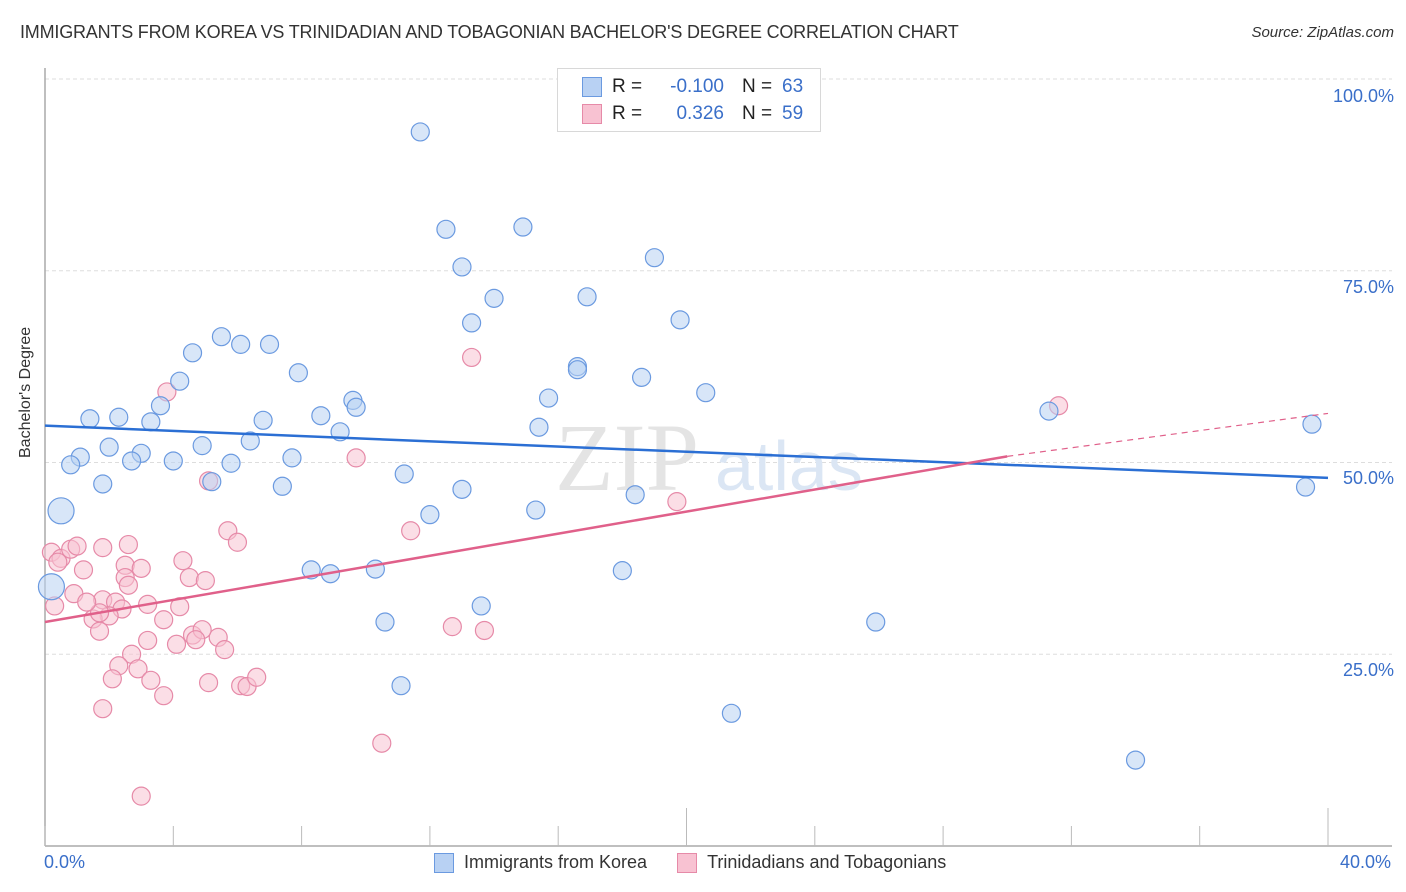 This screenshot has width=1406, height=892. Describe the element at coordinates (757, 86) in the screenshot. I see `n-label: N =` at that location.